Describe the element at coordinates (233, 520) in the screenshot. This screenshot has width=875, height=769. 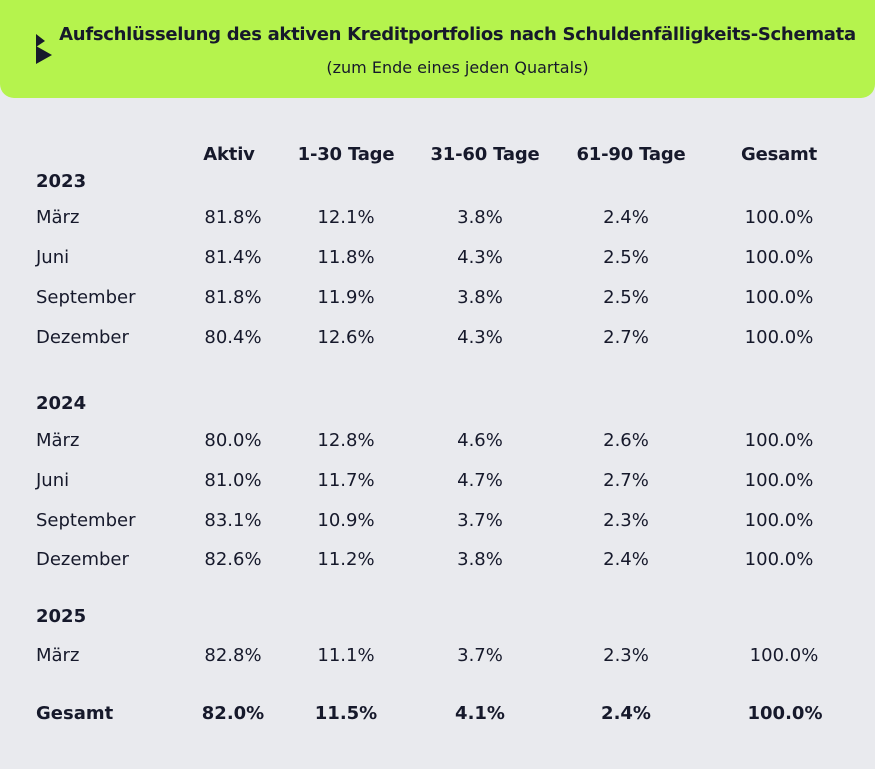
I see `table-cell: 83.1%` at that location.